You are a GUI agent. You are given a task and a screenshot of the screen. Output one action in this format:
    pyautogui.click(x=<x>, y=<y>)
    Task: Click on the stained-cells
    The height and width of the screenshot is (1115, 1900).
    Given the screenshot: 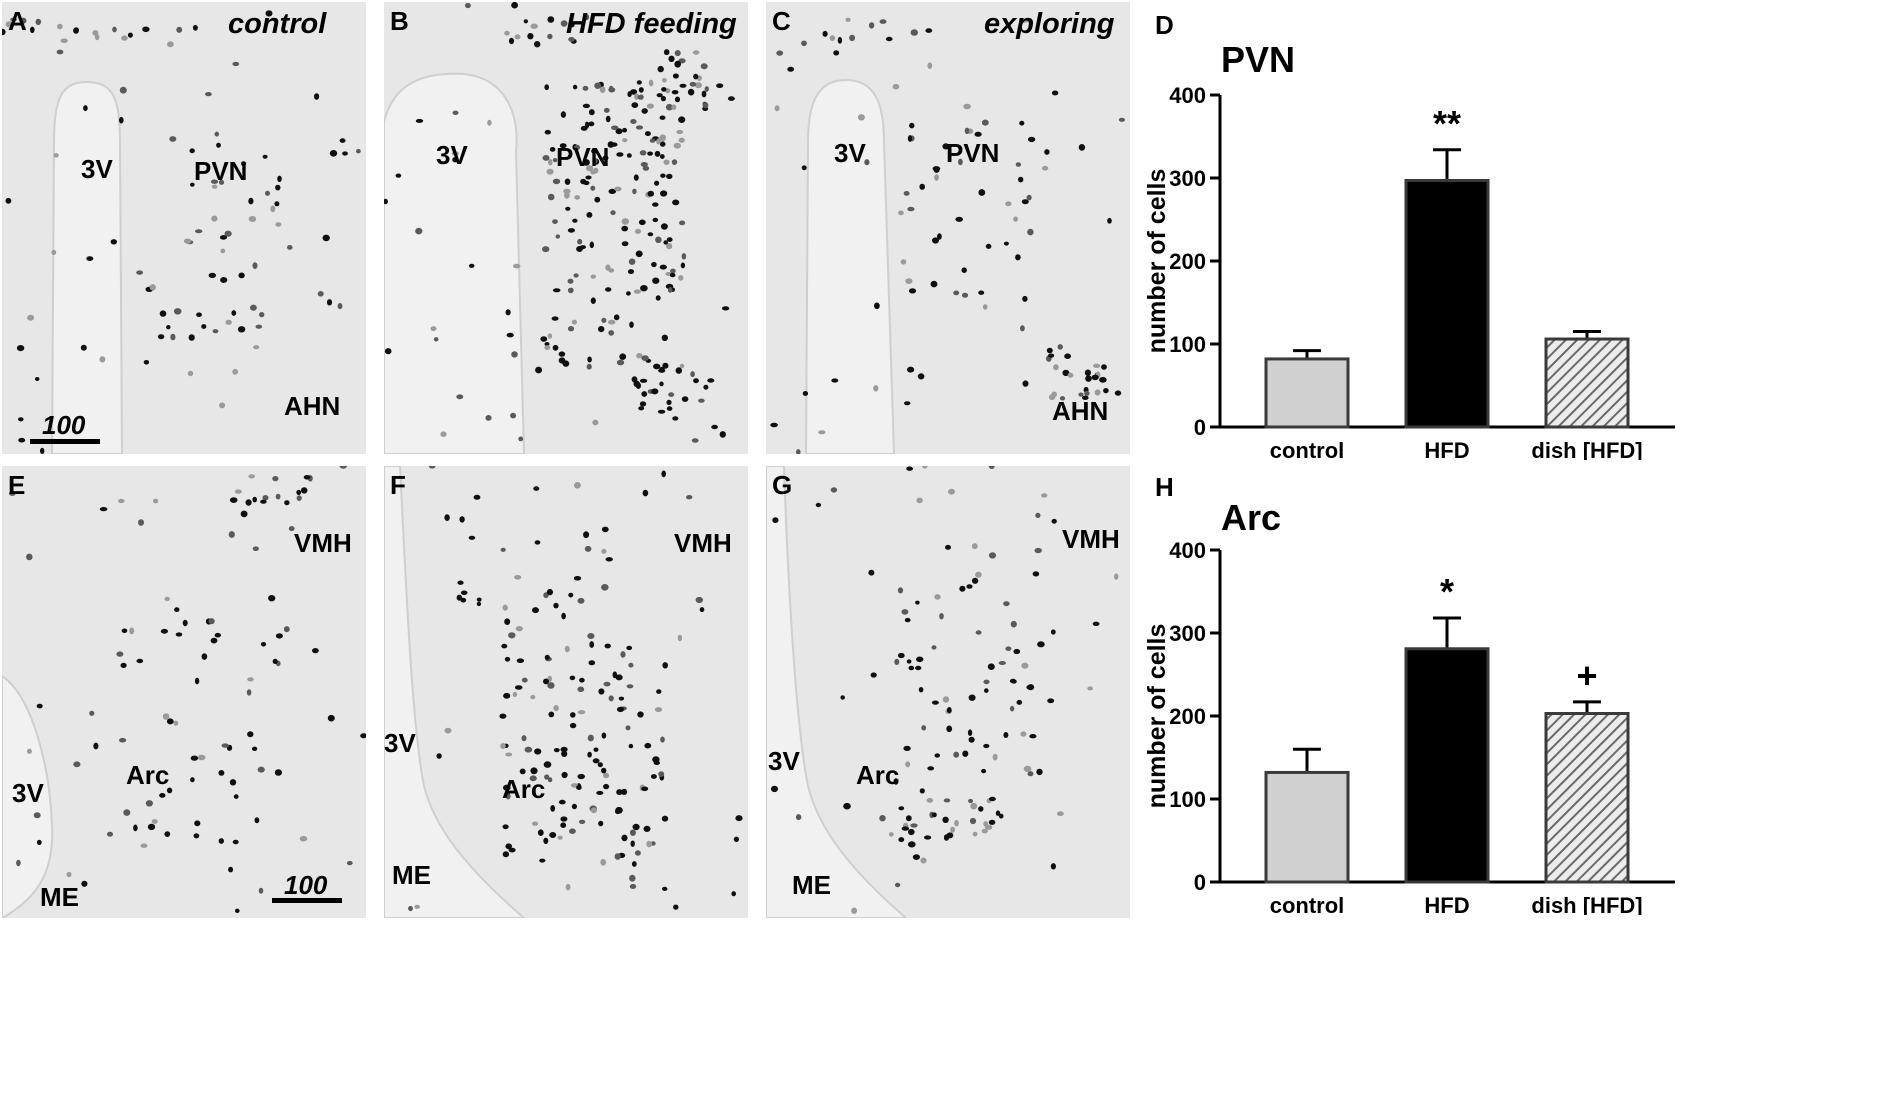 What is the action you would take?
    pyautogui.click(x=575, y=689)
    